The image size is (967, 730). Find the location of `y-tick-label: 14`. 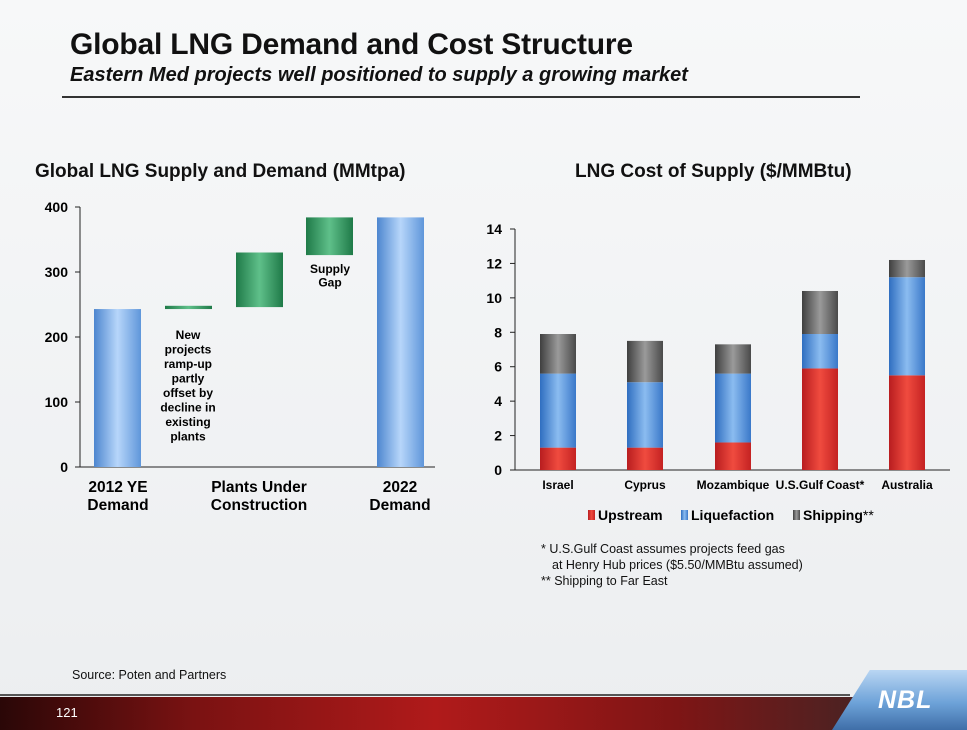

y-tick-label: 14 is located at coordinates (494, 229).